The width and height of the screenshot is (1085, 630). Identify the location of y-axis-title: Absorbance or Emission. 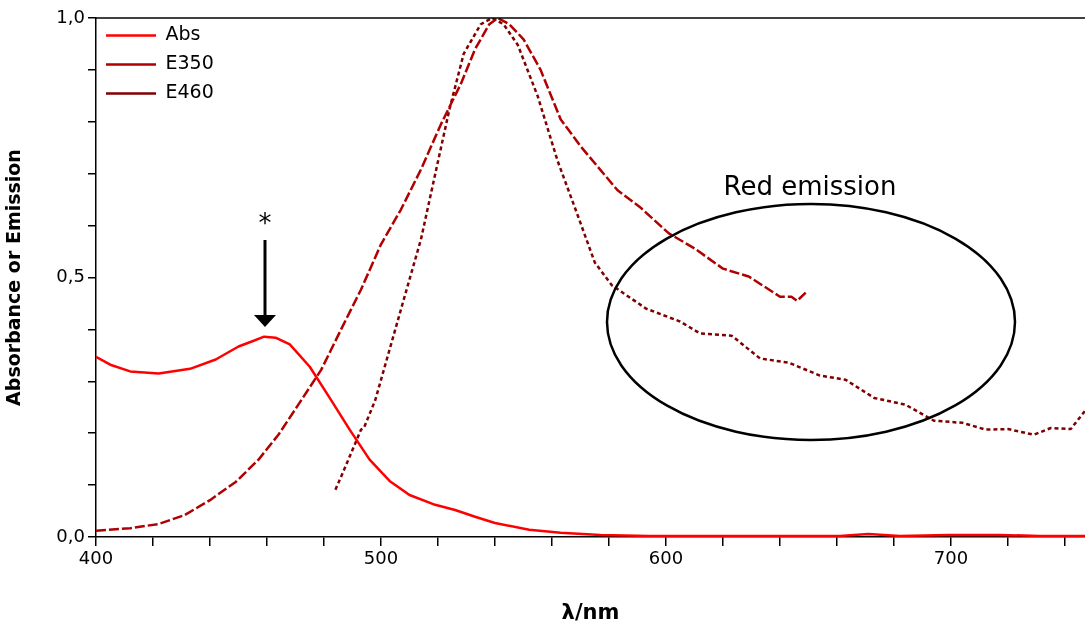
(13, 277).